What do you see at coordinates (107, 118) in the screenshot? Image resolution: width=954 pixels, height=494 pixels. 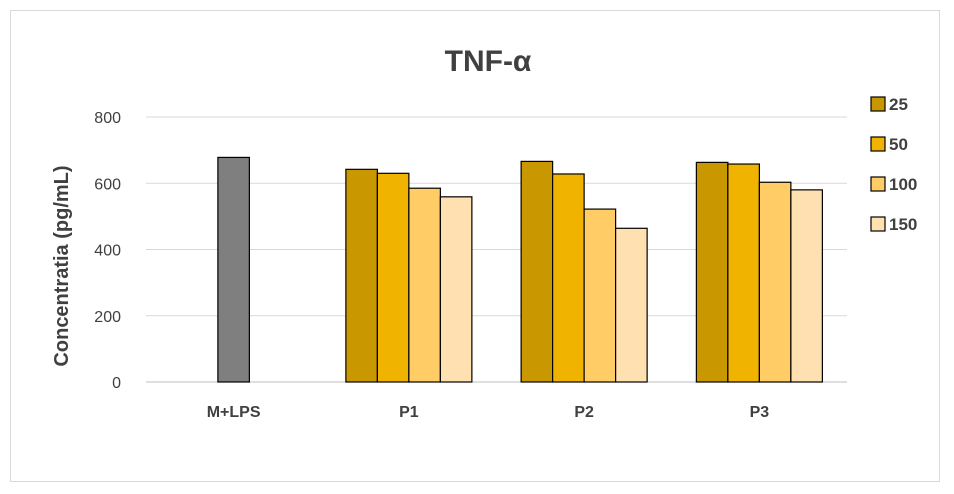 I see `y-tick-label: 800` at bounding box center [107, 118].